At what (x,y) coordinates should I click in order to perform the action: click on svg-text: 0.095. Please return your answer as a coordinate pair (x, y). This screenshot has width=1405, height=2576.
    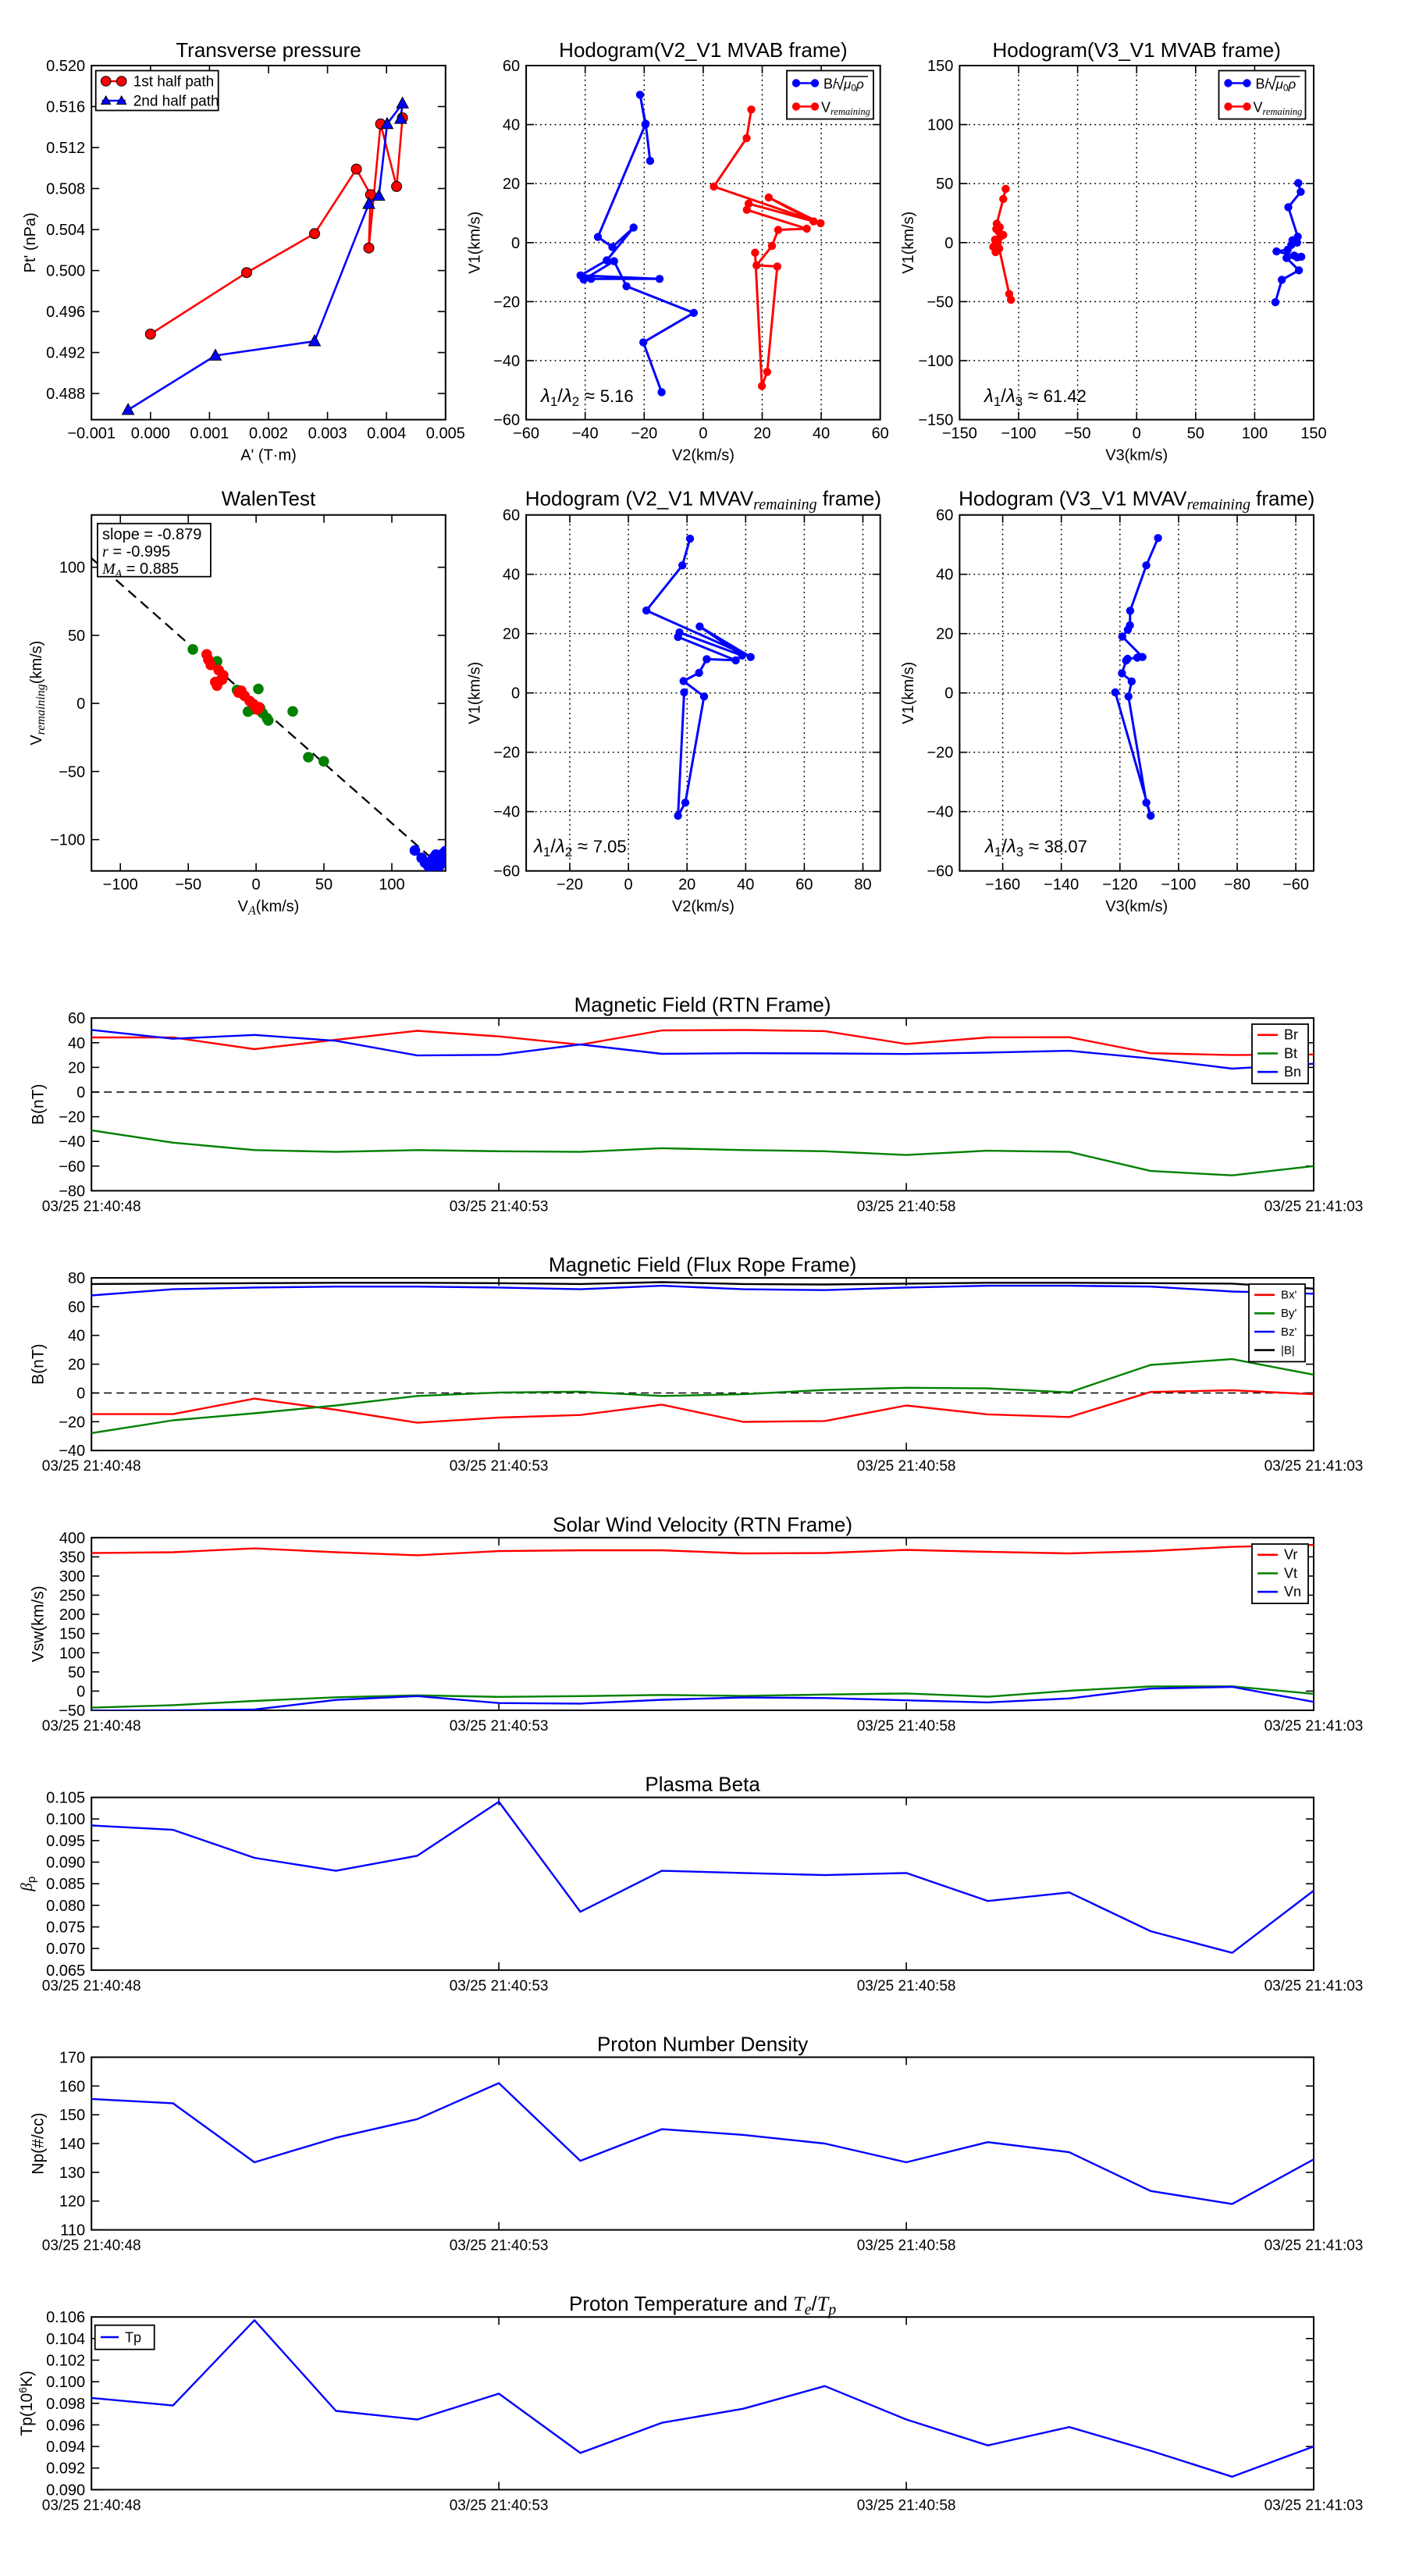
    Looking at the image, I should click on (65, 1841).